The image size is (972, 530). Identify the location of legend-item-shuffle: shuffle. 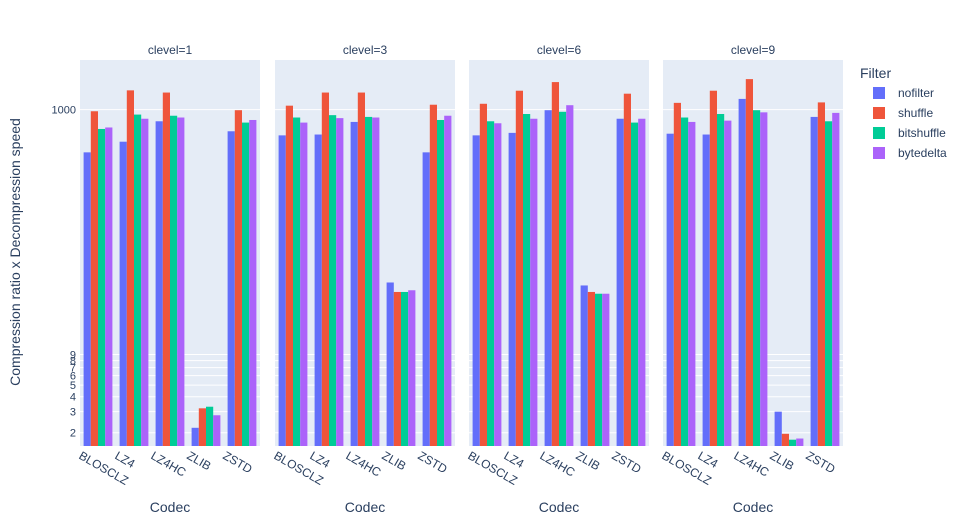
(903, 113).